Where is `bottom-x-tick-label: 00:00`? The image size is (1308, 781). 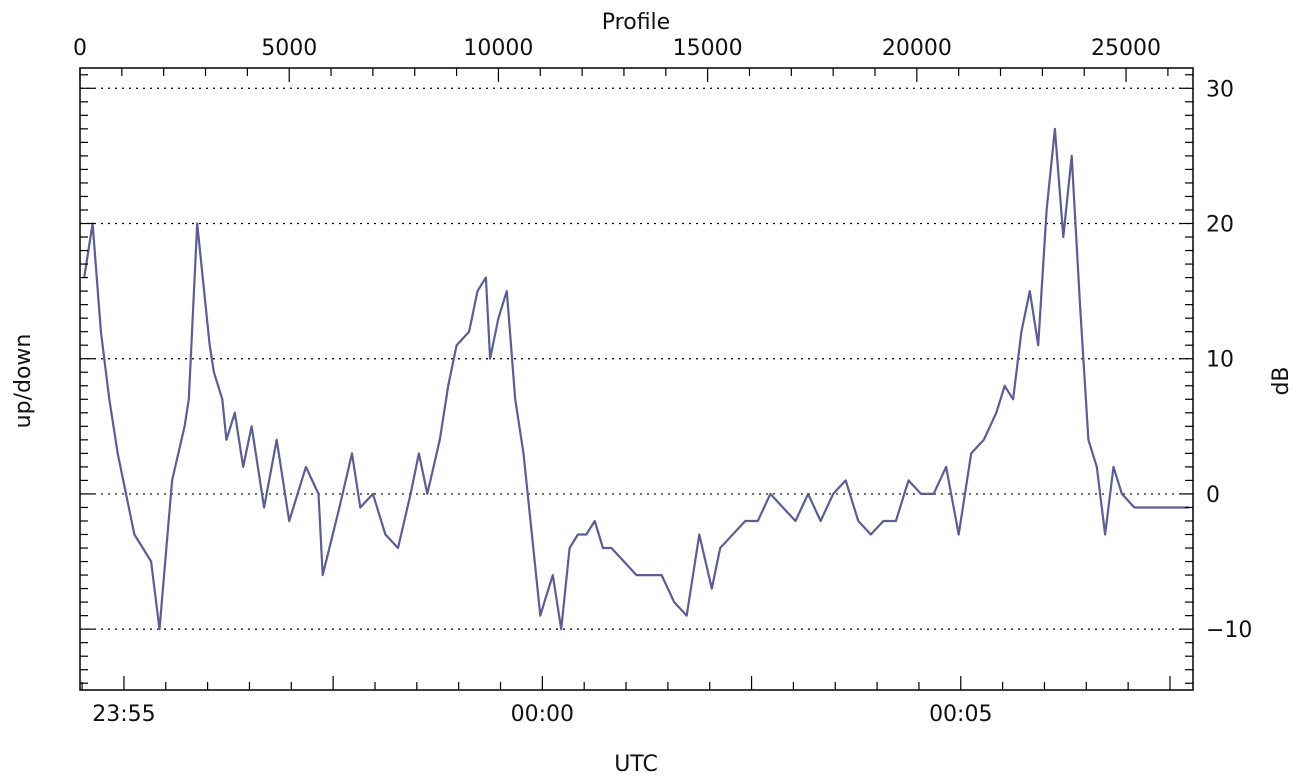
bottom-x-tick-label: 00:00 is located at coordinates (542, 714).